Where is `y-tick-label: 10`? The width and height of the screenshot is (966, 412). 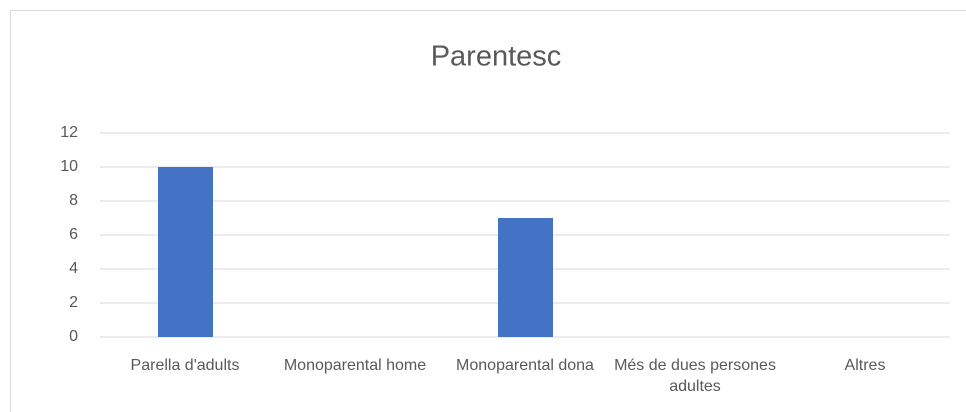 y-tick-label: 10 is located at coordinates (69, 166).